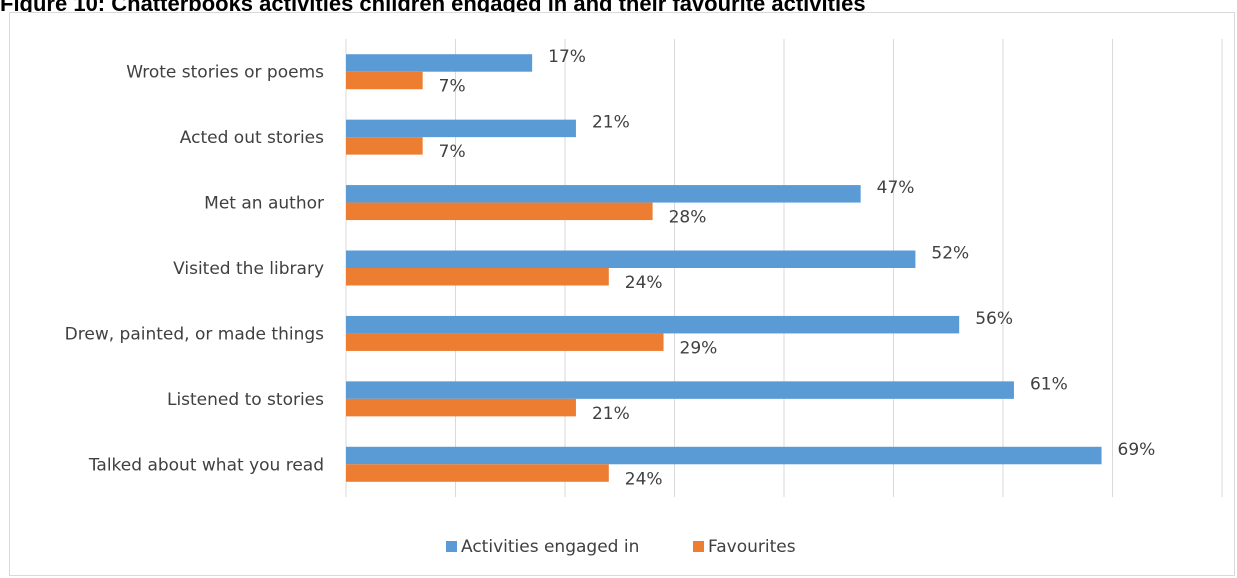 The width and height of the screenshot is (1237, 578). Describe the element at coordinates (550, 547) in the screenshot. I see `legend-label: Activities engaged in` at that location.